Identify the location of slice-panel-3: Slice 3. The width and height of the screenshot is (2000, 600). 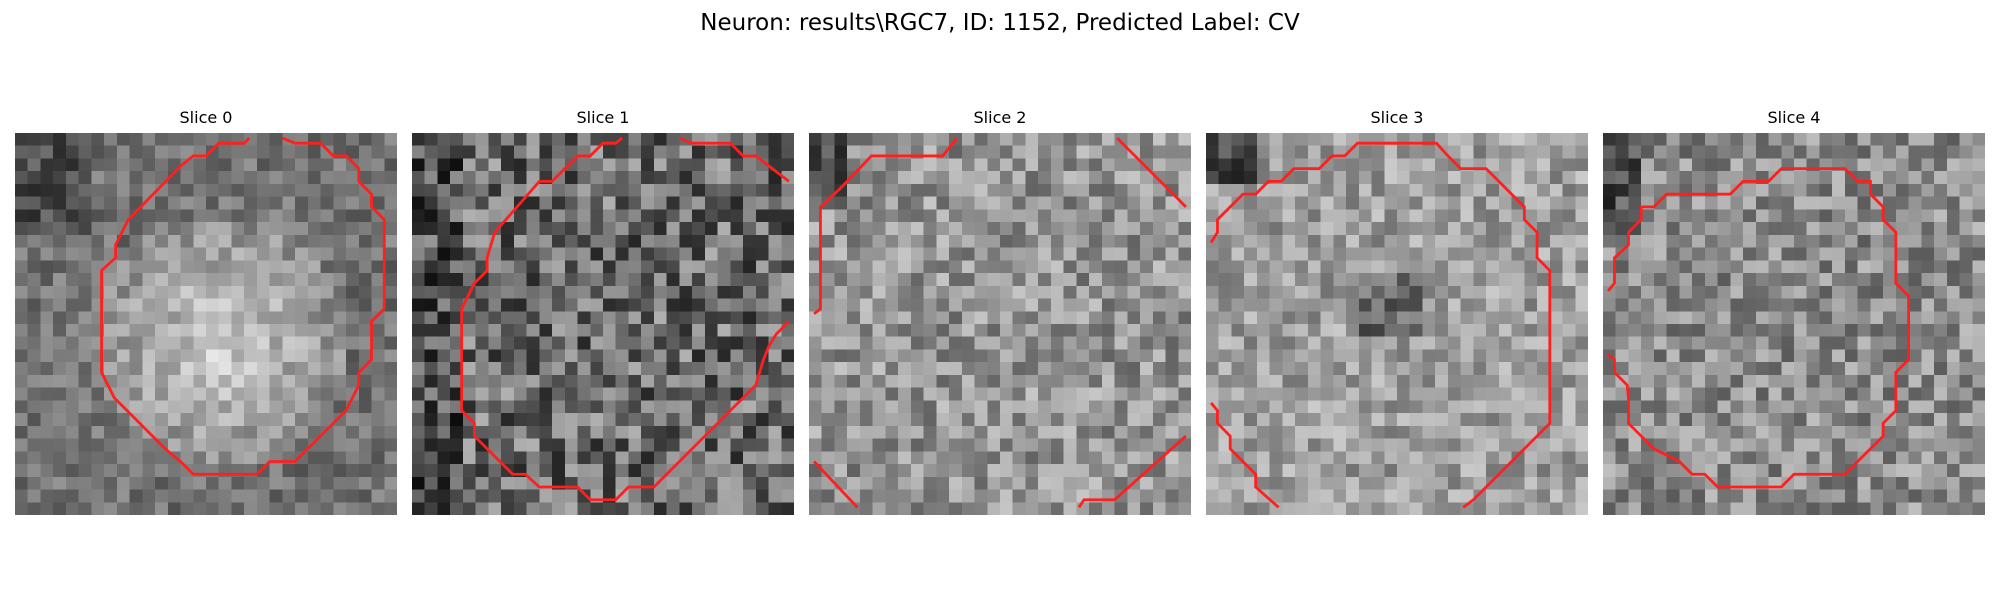
(1397, 311).